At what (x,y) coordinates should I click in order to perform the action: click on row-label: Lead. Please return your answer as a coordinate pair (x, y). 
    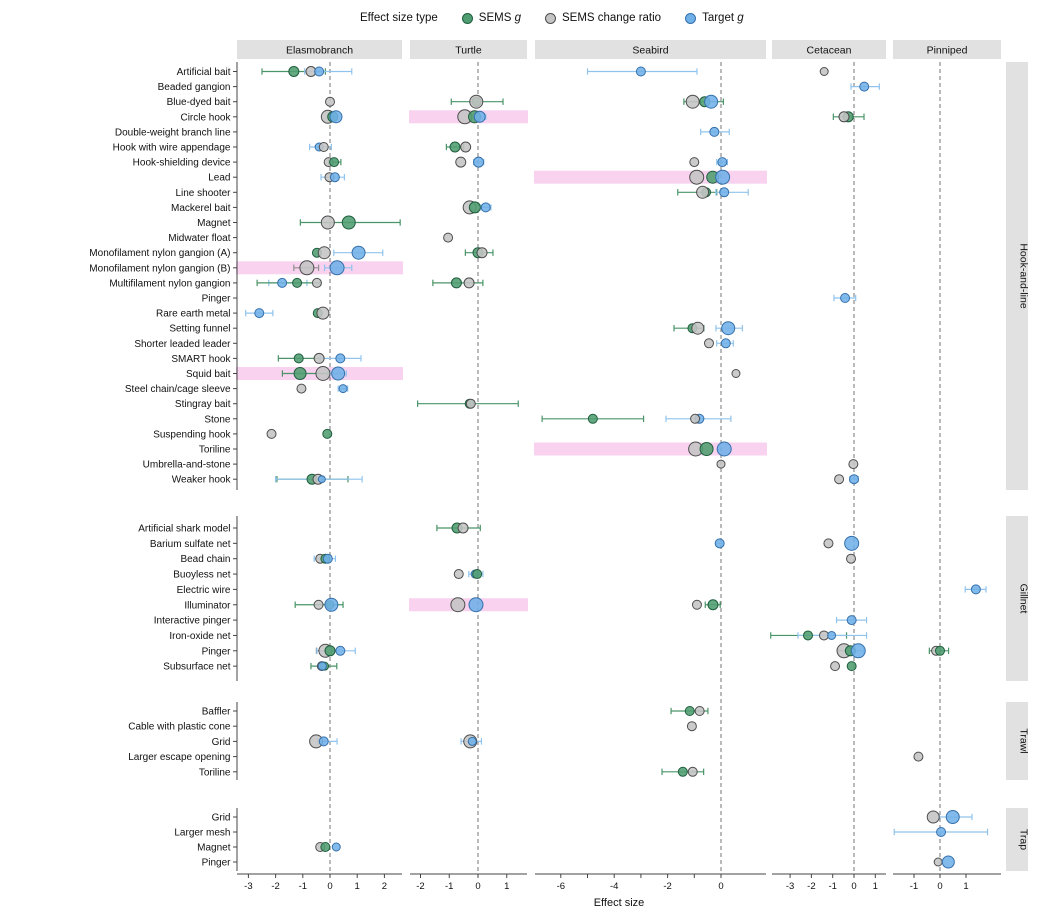
    Looking at the image, I should click on (219, 178).